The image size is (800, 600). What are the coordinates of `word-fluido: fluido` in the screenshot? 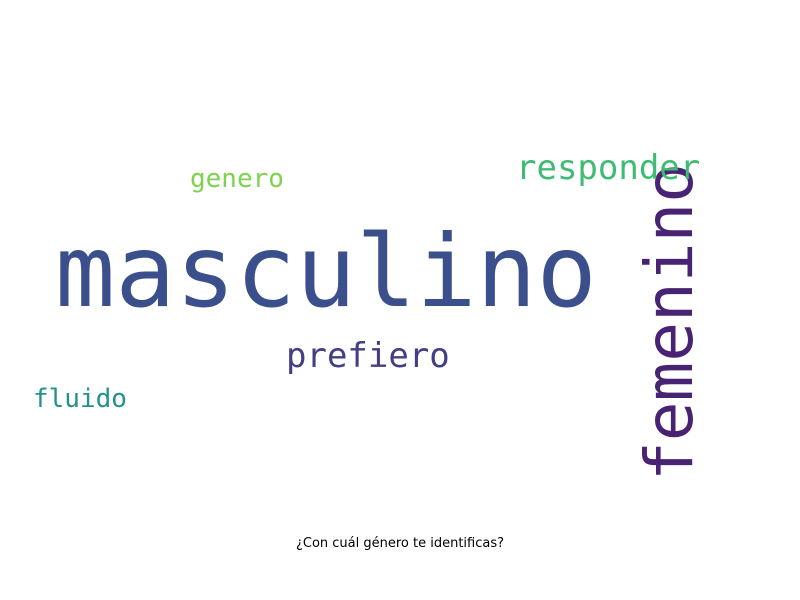 It's located at (80, 399).